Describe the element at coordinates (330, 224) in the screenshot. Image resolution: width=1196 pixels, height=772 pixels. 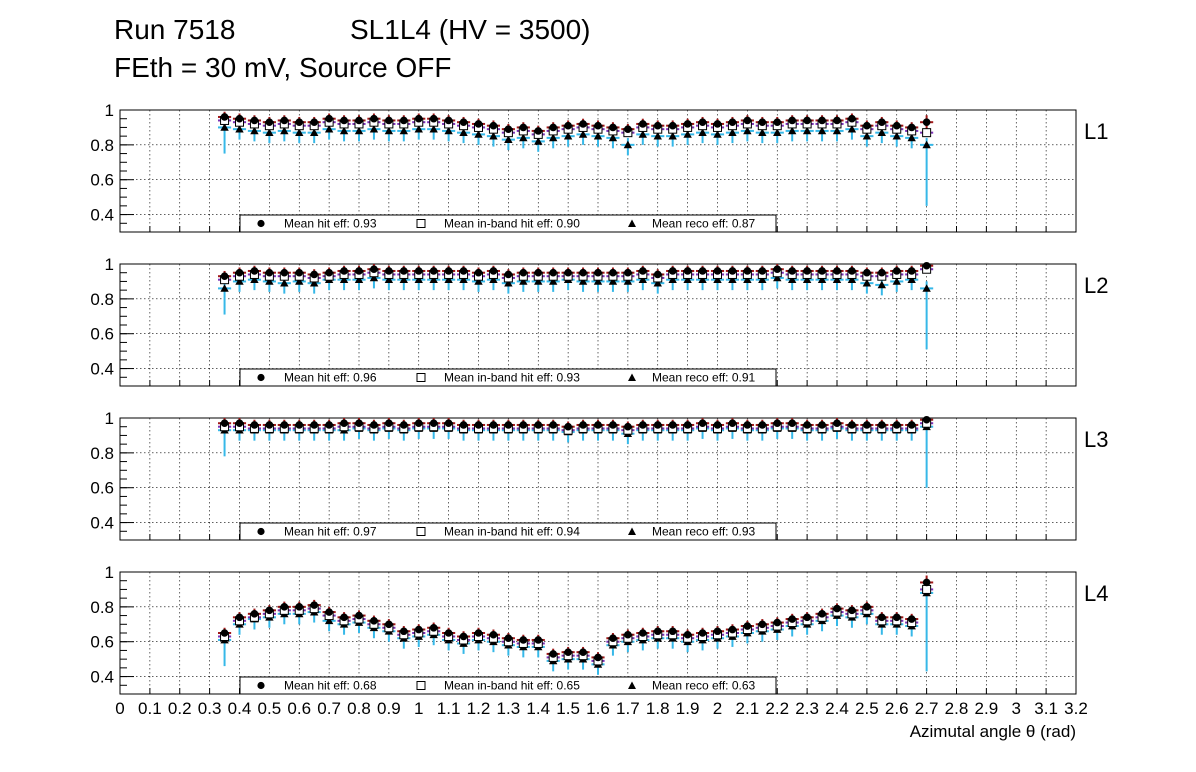
I see `legend-hit-label: Mean hit eff: 0.93` at that location.